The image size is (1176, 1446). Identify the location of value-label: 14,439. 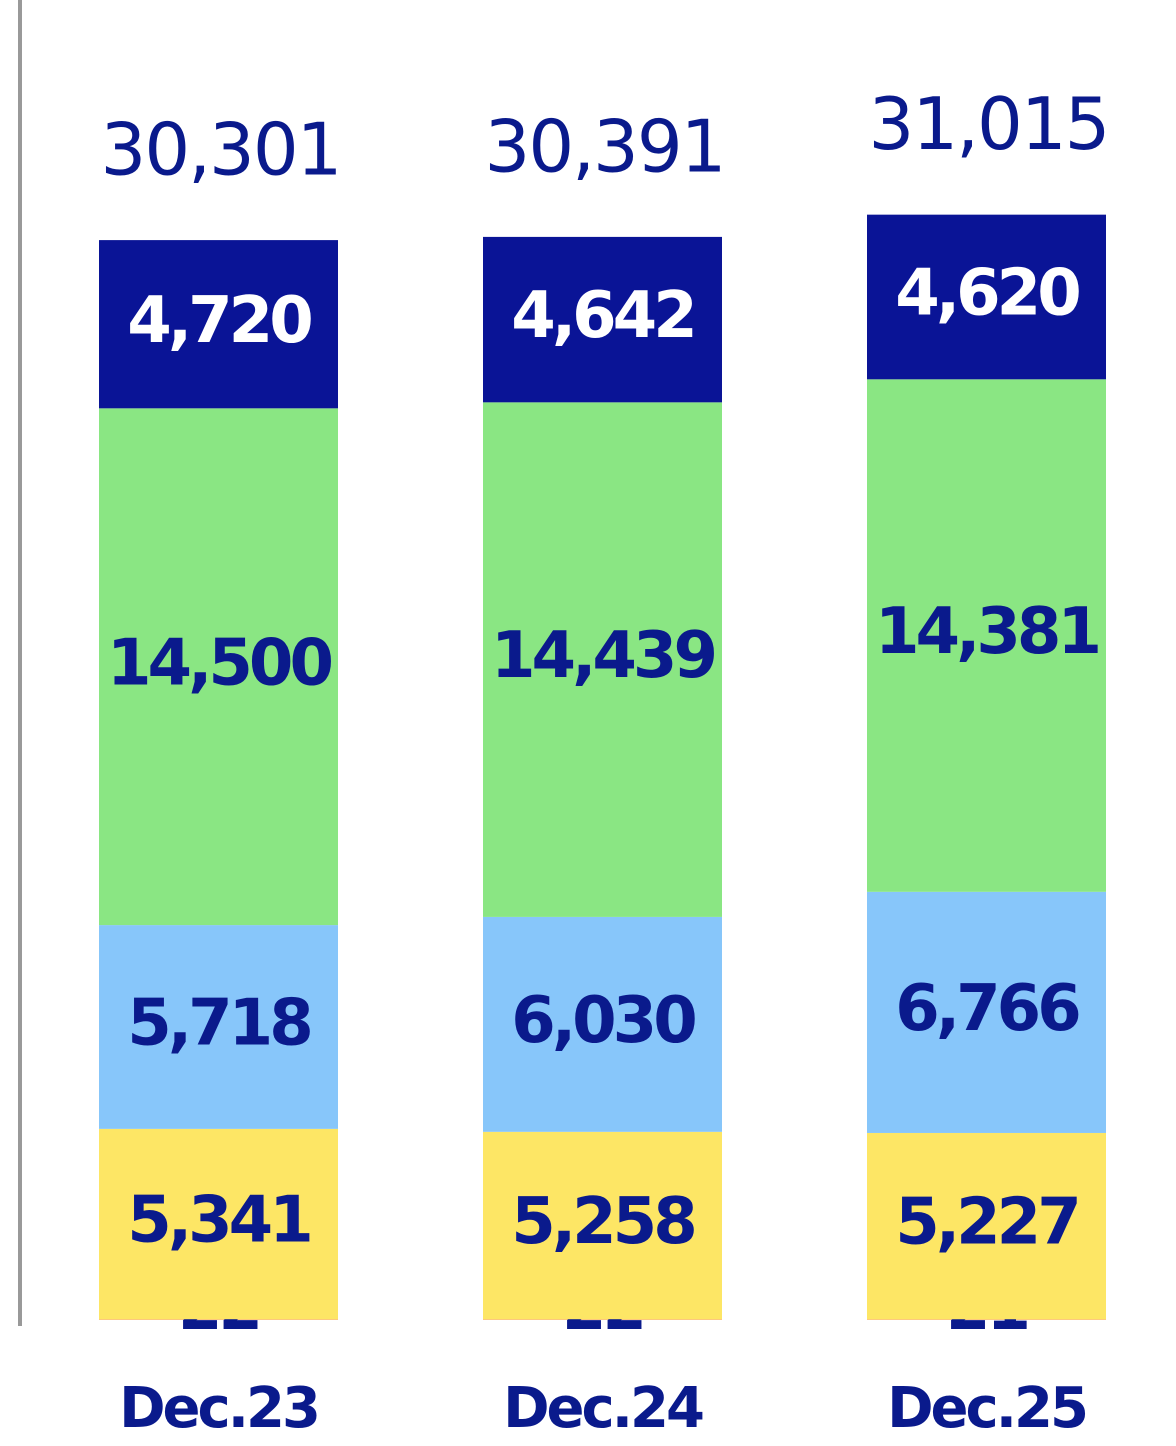
(602, 656).